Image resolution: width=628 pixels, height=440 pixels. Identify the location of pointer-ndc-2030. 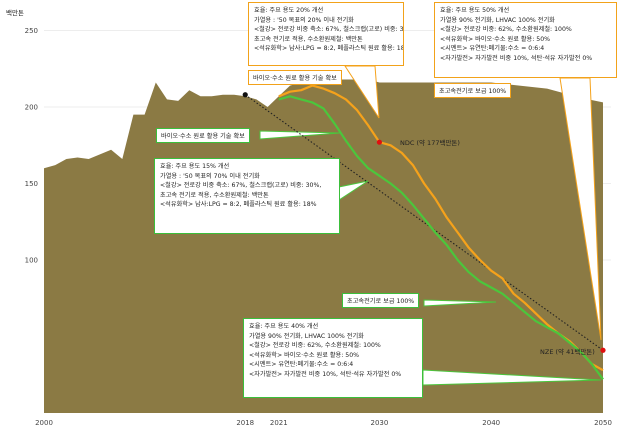
(362, 92).